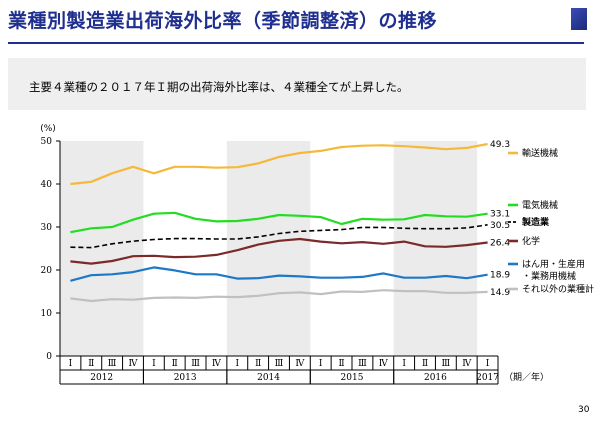 Image resolution: width=615 pixels, height=426 pixels. Describe the element at coordinates (500, 145) in the screenshot. I see `end-value-label: 49.3` at that location.